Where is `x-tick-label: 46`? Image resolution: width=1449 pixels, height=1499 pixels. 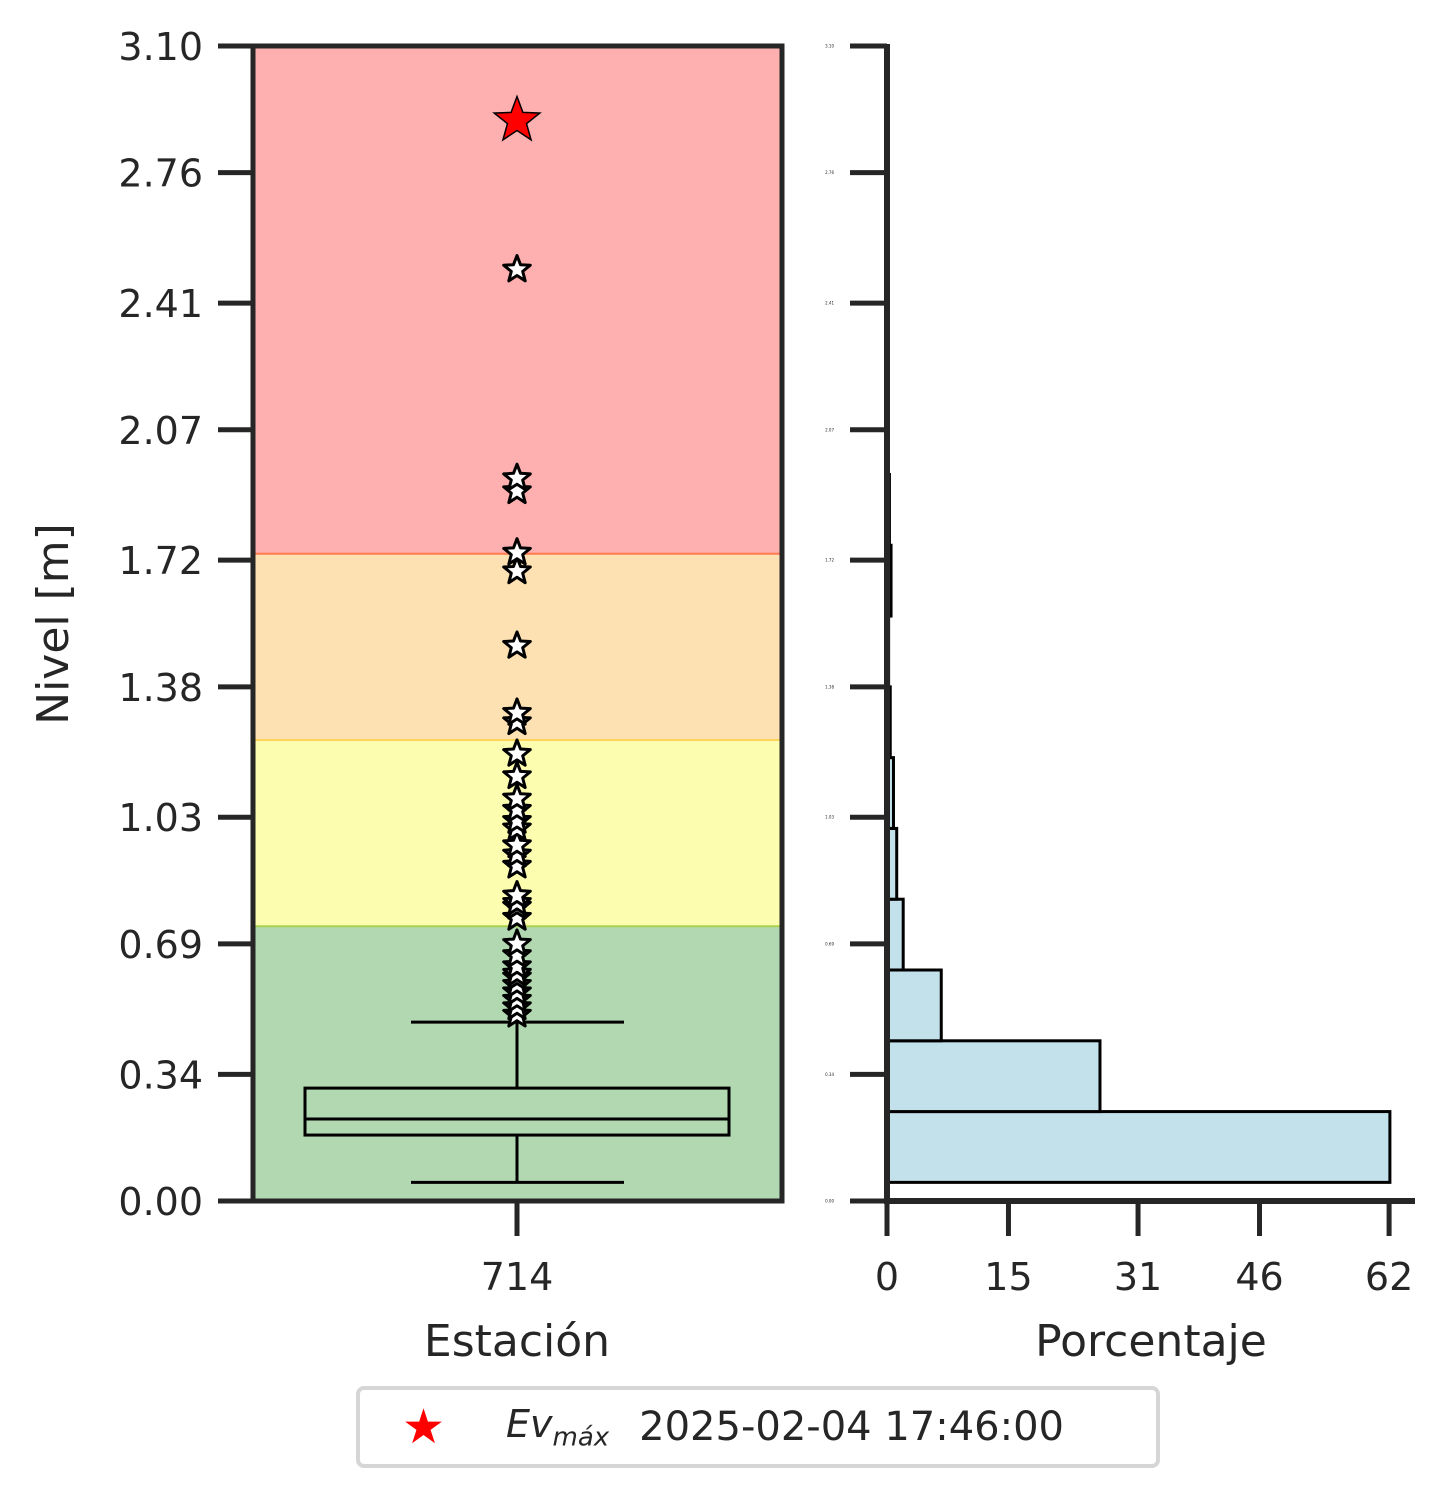 x-tick-label: 46 is located at coordinates (1259, 1277).